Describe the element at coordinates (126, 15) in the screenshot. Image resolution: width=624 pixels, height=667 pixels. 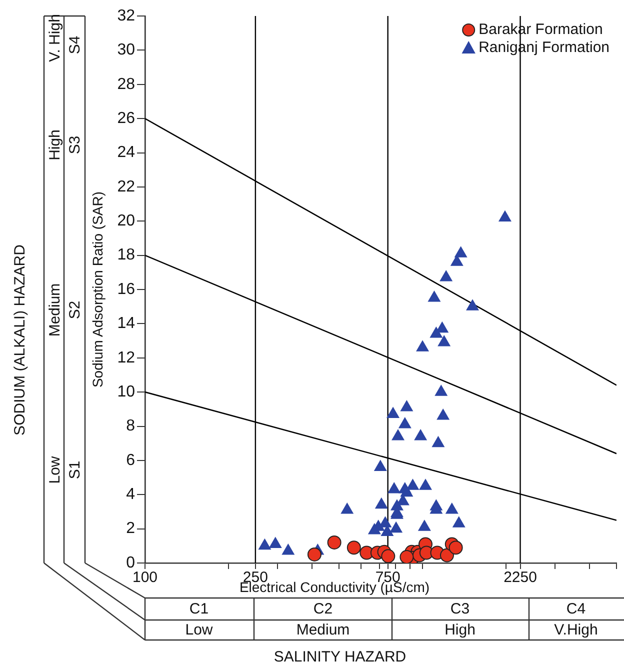
I see `y-tick-label: 32` at that location.